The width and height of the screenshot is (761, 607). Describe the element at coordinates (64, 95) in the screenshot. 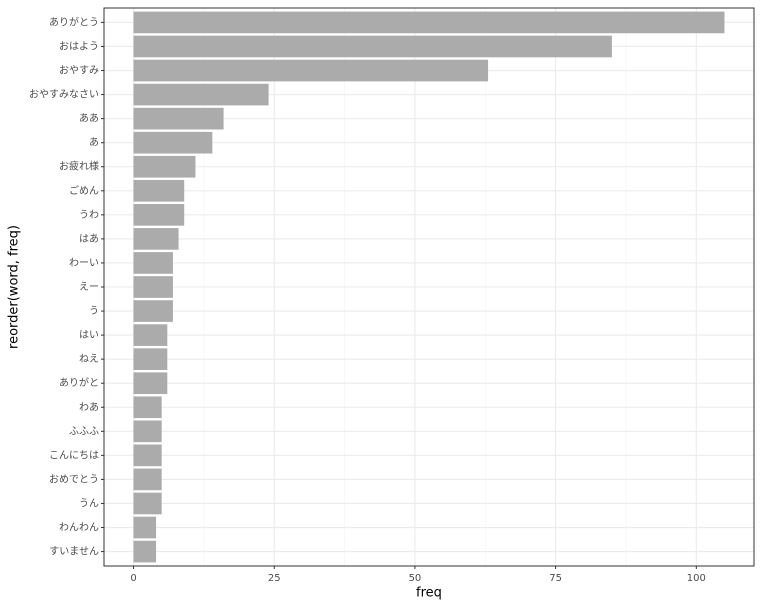

I see `y-tick-label: おやすみなさい` at that location.